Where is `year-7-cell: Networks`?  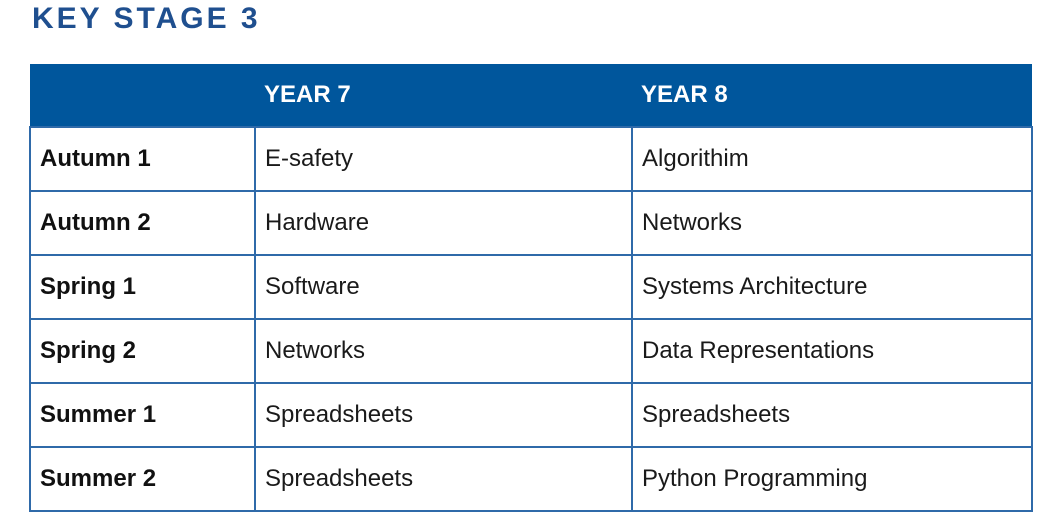 year-7-cell: Networks is located at coordinates (443, 351).